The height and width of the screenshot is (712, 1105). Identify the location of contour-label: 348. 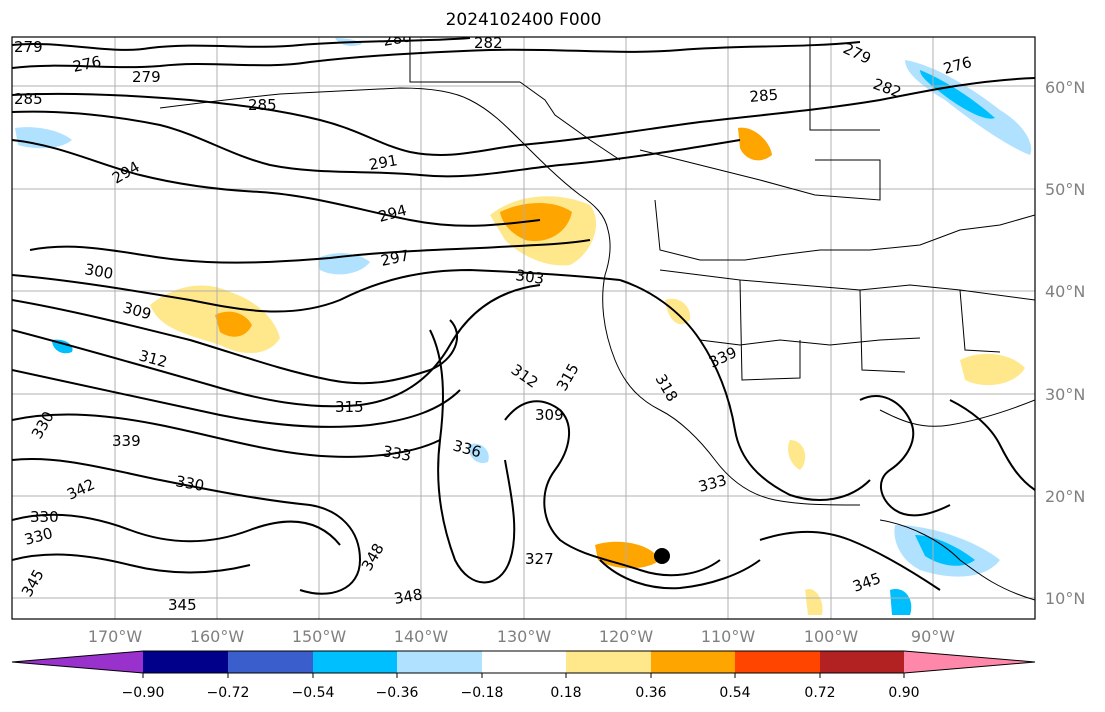
(408, 596).